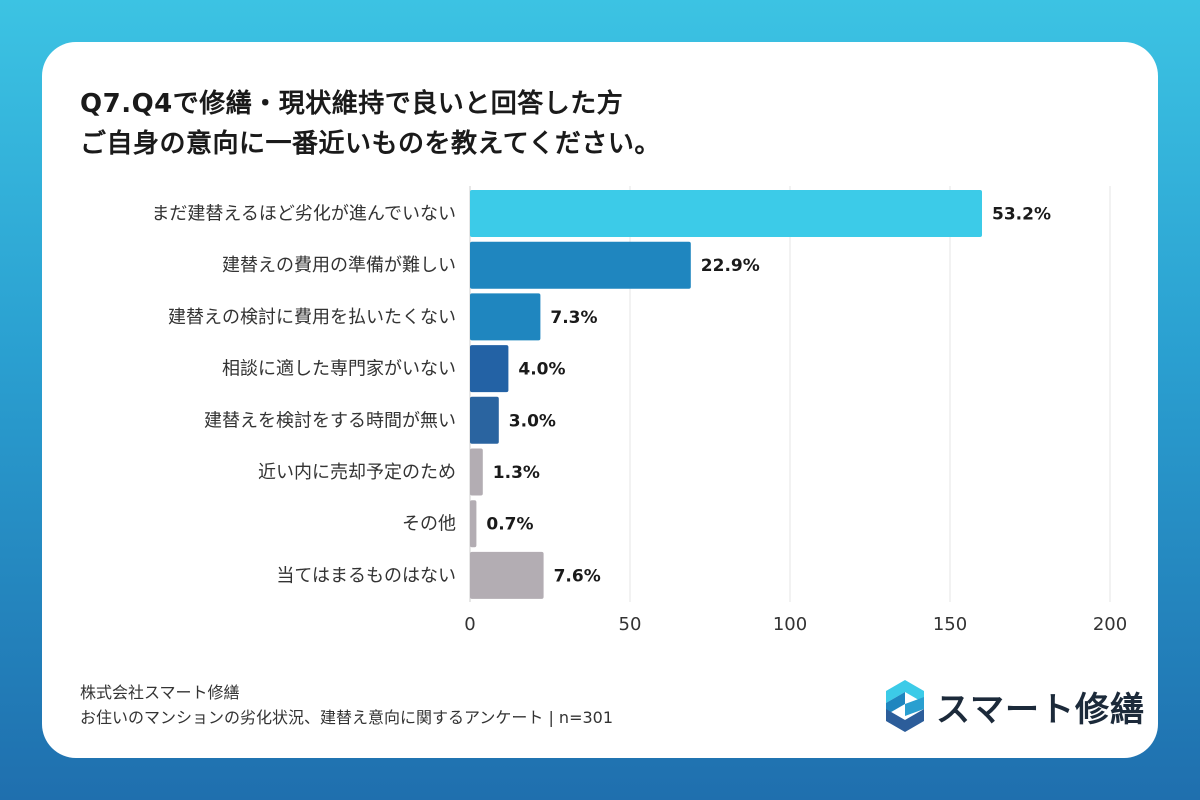 The width and height of the screenshot is (1200, 800). Describe the element at coordinates (330, 420) in the screenshot. I see `category-label: 建替えを検討をする時間が無い` at that location.